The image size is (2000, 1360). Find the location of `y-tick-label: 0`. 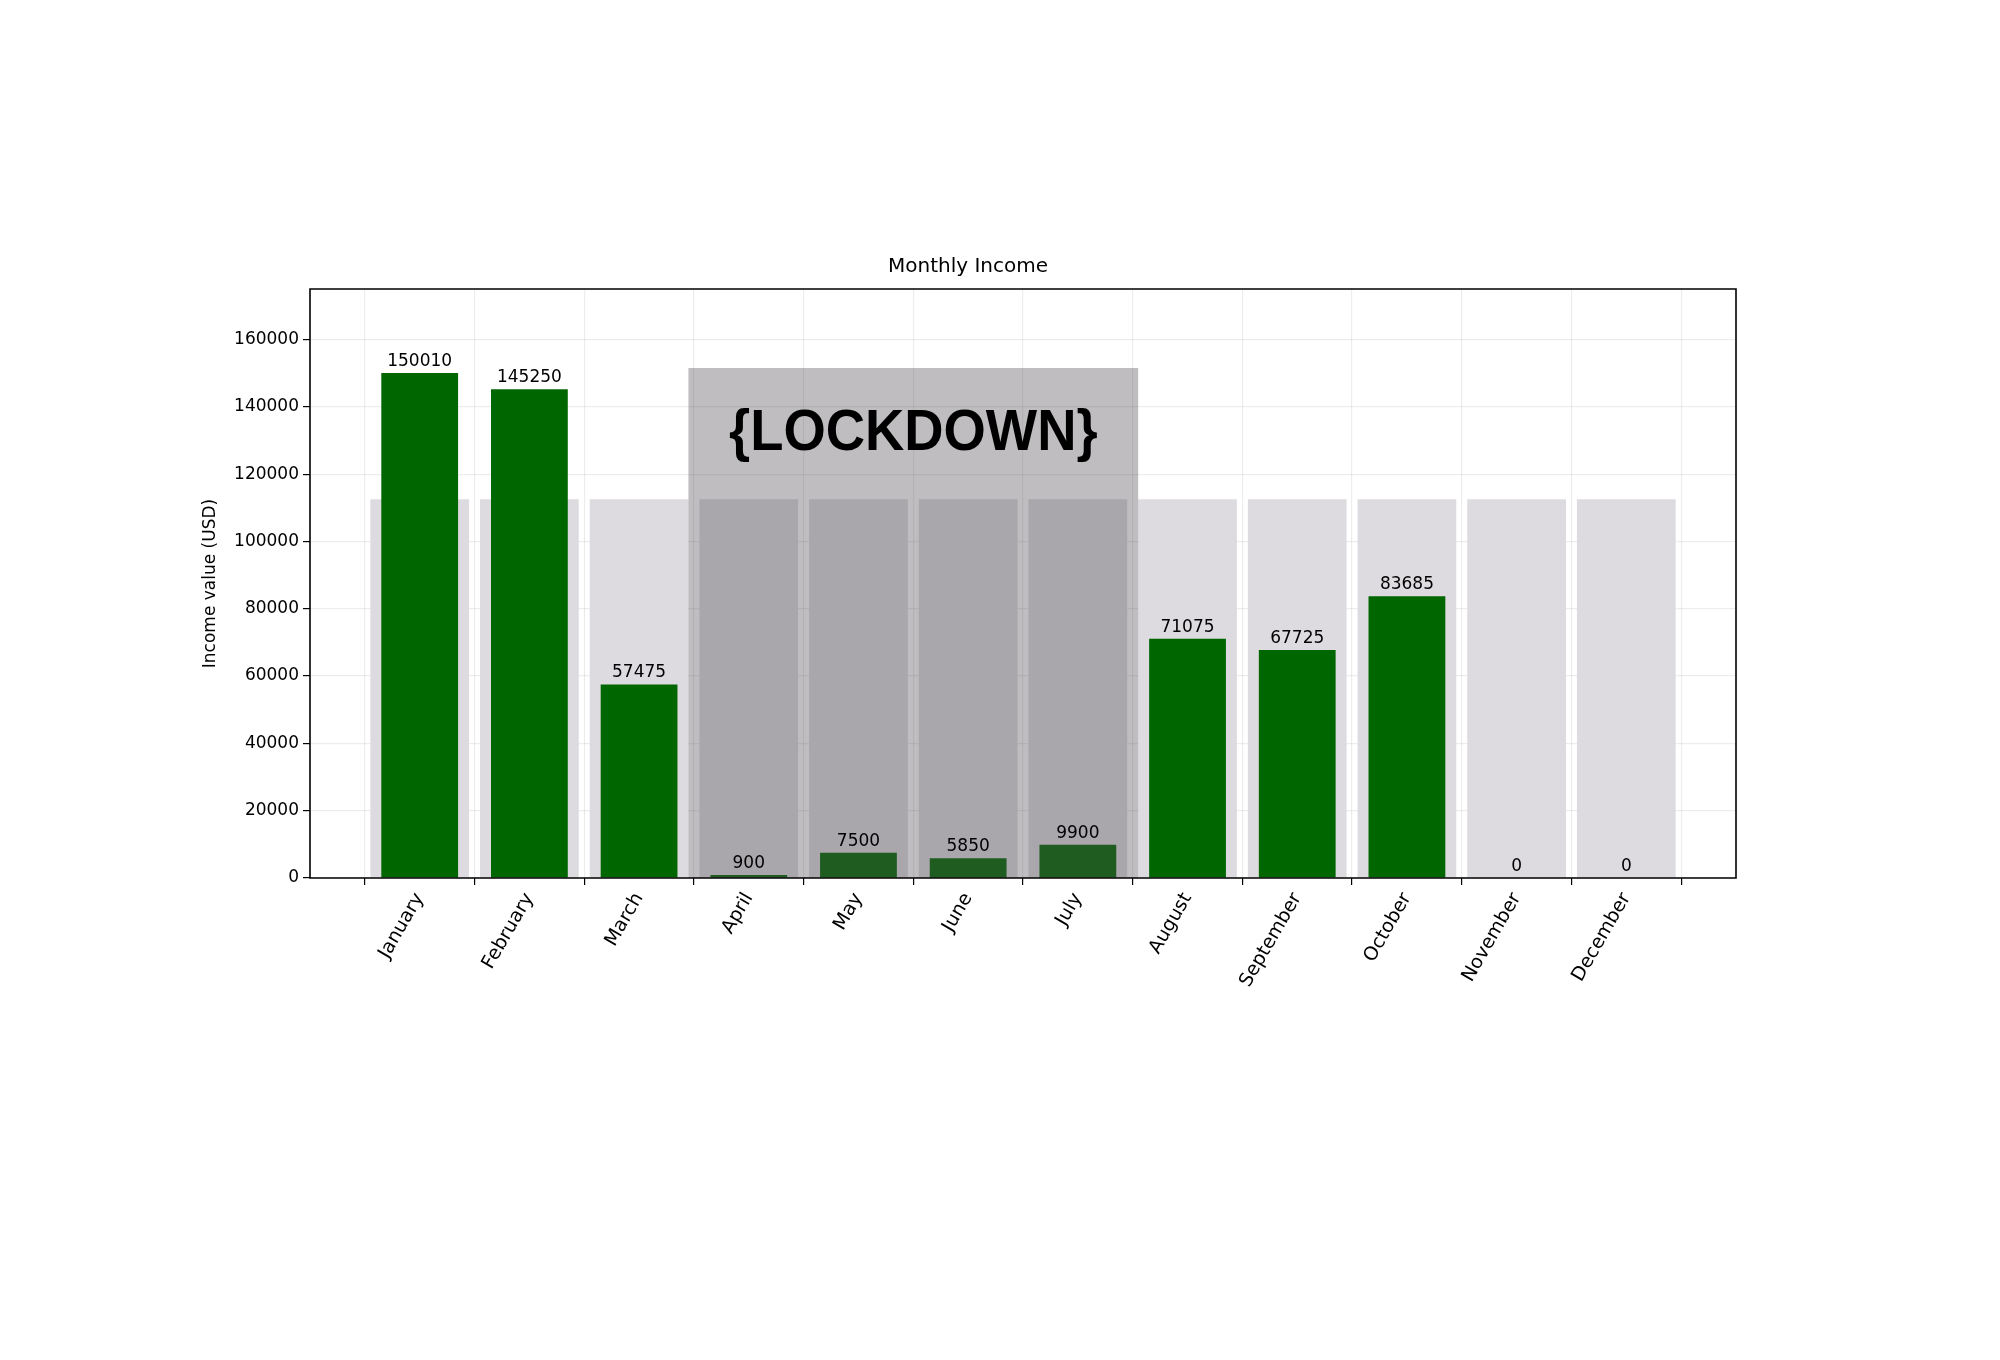

y-tick-label: 0 is located at coordinates (293, 876).